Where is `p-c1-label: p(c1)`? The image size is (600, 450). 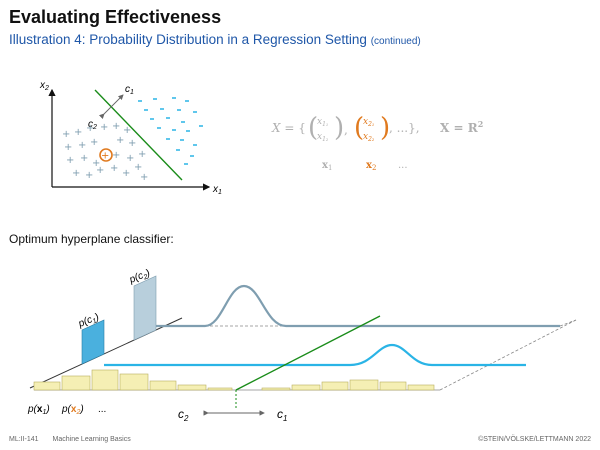 p-c1-label: p(c1) is located at coordinates (88, 321).